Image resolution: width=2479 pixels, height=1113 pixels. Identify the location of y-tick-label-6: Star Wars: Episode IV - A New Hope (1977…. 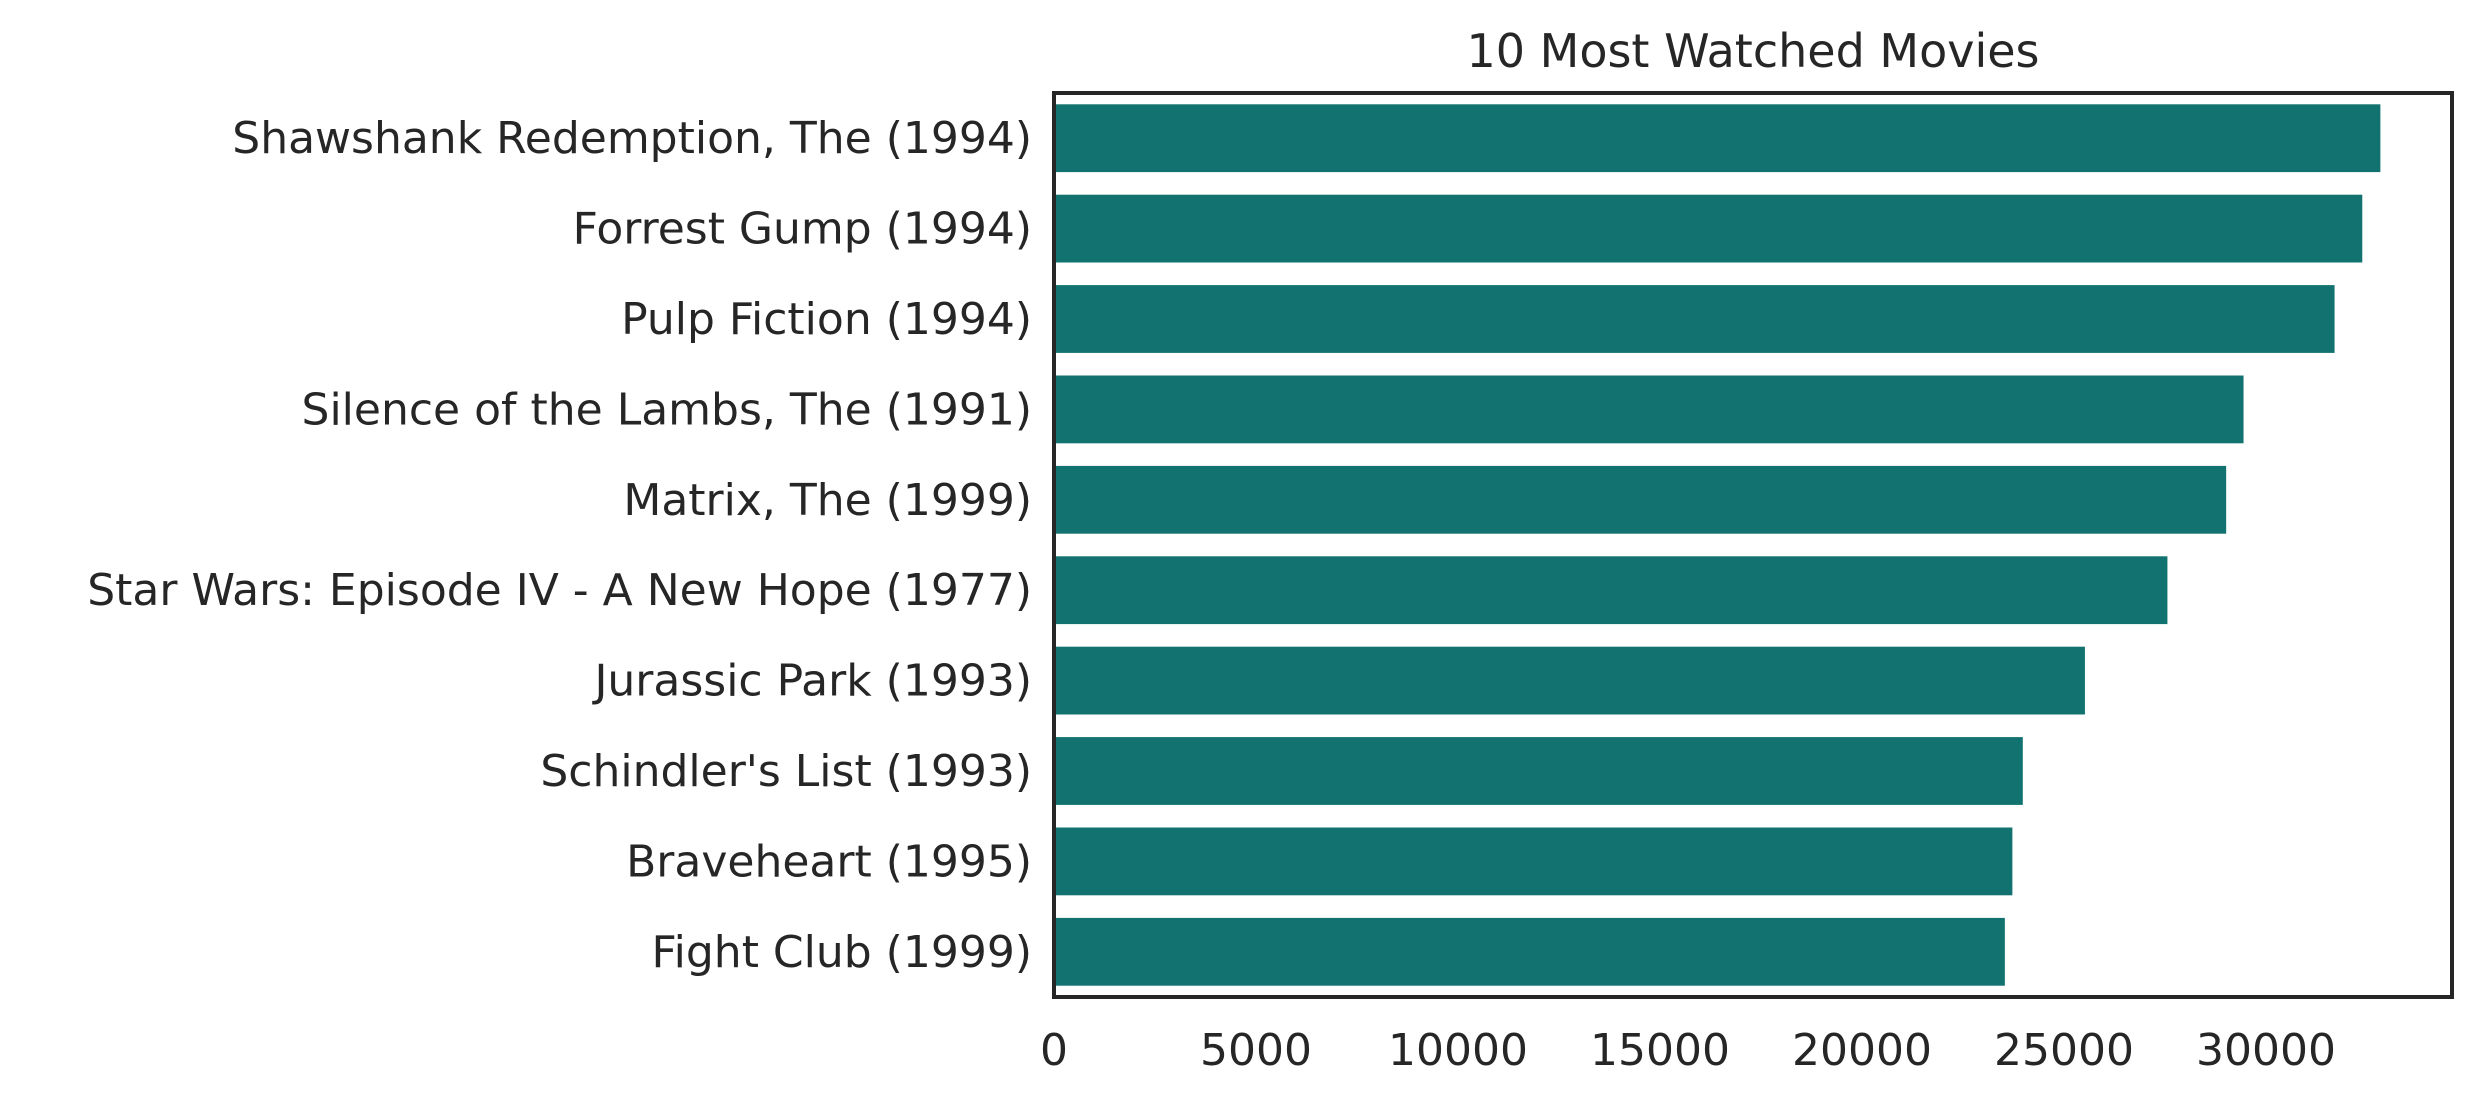
(559, 590).